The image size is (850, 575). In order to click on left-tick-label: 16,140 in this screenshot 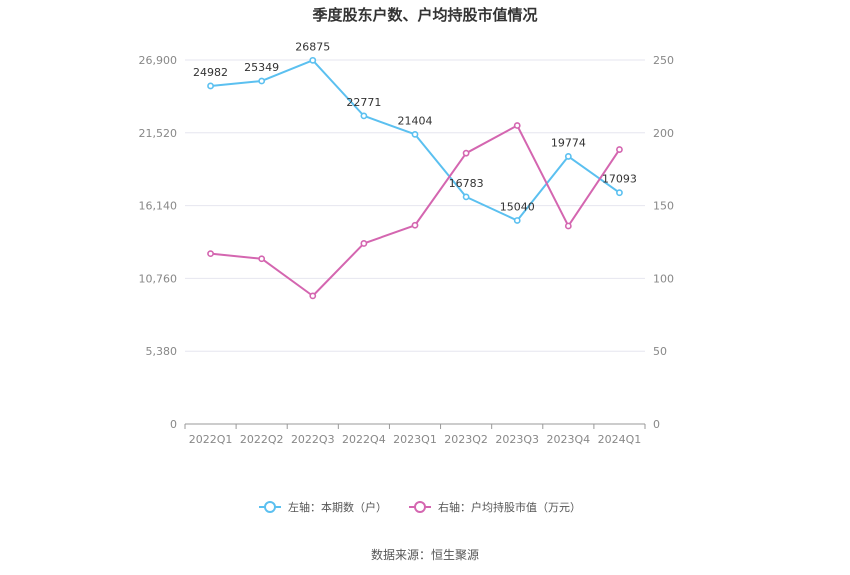, I will do `click(158, 206)`.